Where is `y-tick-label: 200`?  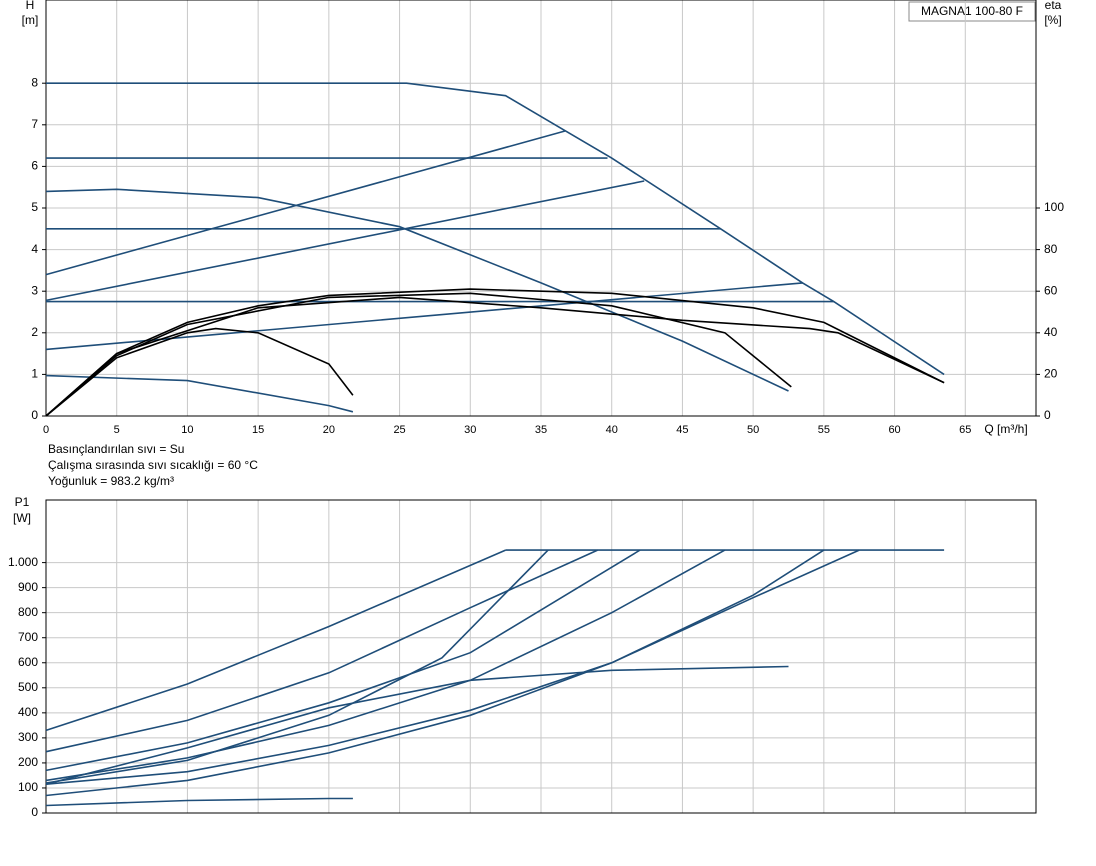 y-tick-label: 200 is located at coordinates (28, 762).